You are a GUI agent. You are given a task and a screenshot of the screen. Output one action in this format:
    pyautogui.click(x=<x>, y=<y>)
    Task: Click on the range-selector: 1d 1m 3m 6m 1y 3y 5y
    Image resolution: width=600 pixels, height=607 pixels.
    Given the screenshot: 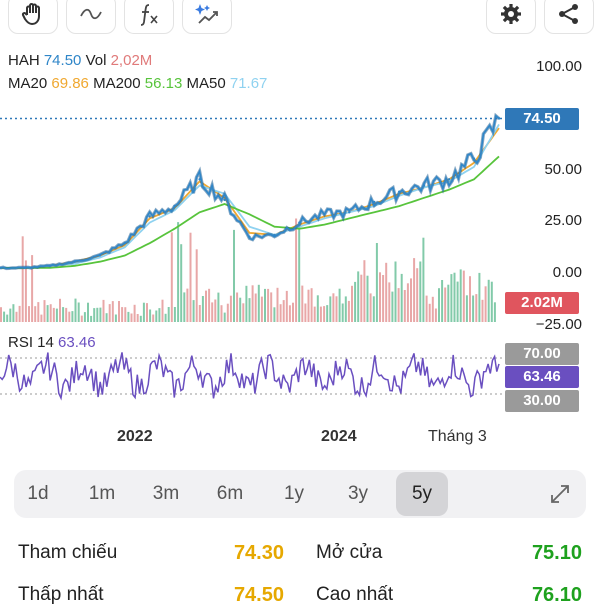 What is the action you would take?
    pyautogui.click(x=300, y=494)
    